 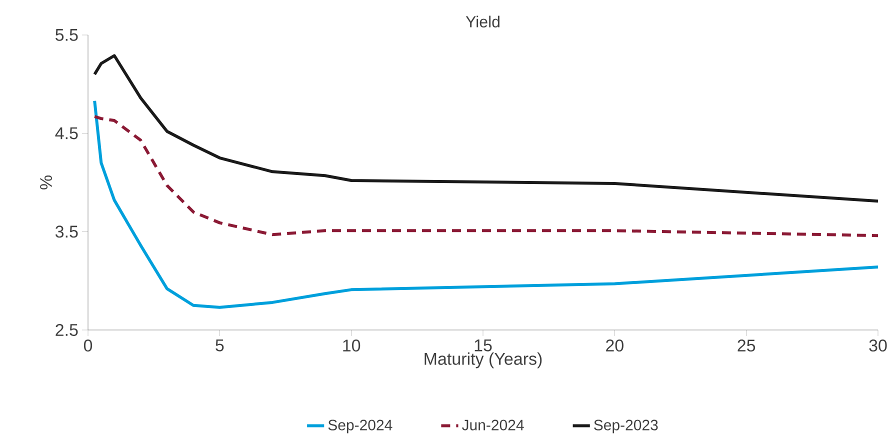 What do you see at coordinates (46, 183) in the screenshot?
I see `y-axis-title: %` at bounding box center [46, 183].